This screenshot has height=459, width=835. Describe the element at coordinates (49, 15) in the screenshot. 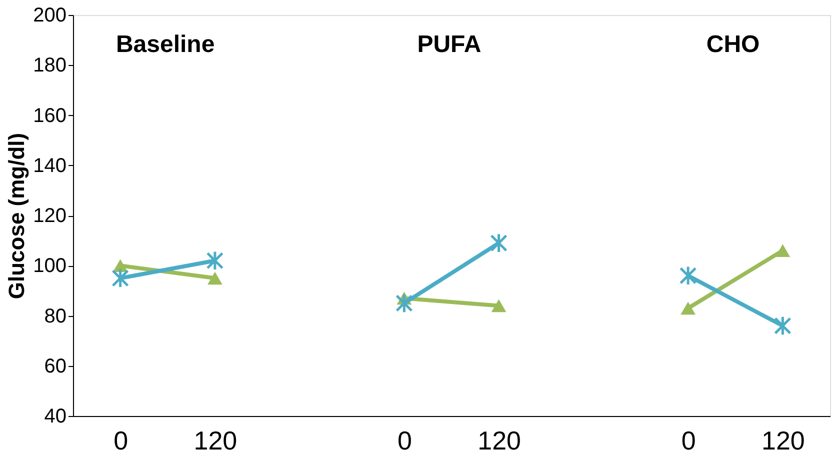

I see `y-tick-label: 200` at that location.